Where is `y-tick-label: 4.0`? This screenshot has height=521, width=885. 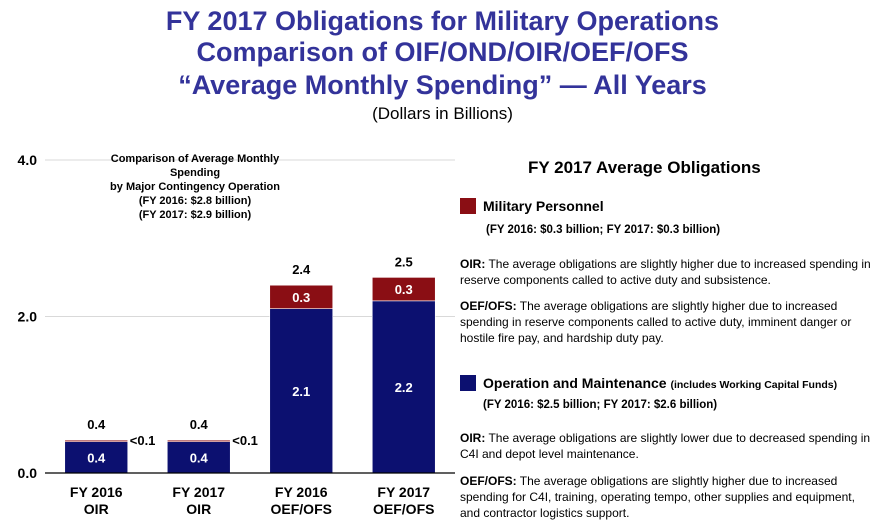 y-tick-label: 4.0 is located at coordinates (28, 160).